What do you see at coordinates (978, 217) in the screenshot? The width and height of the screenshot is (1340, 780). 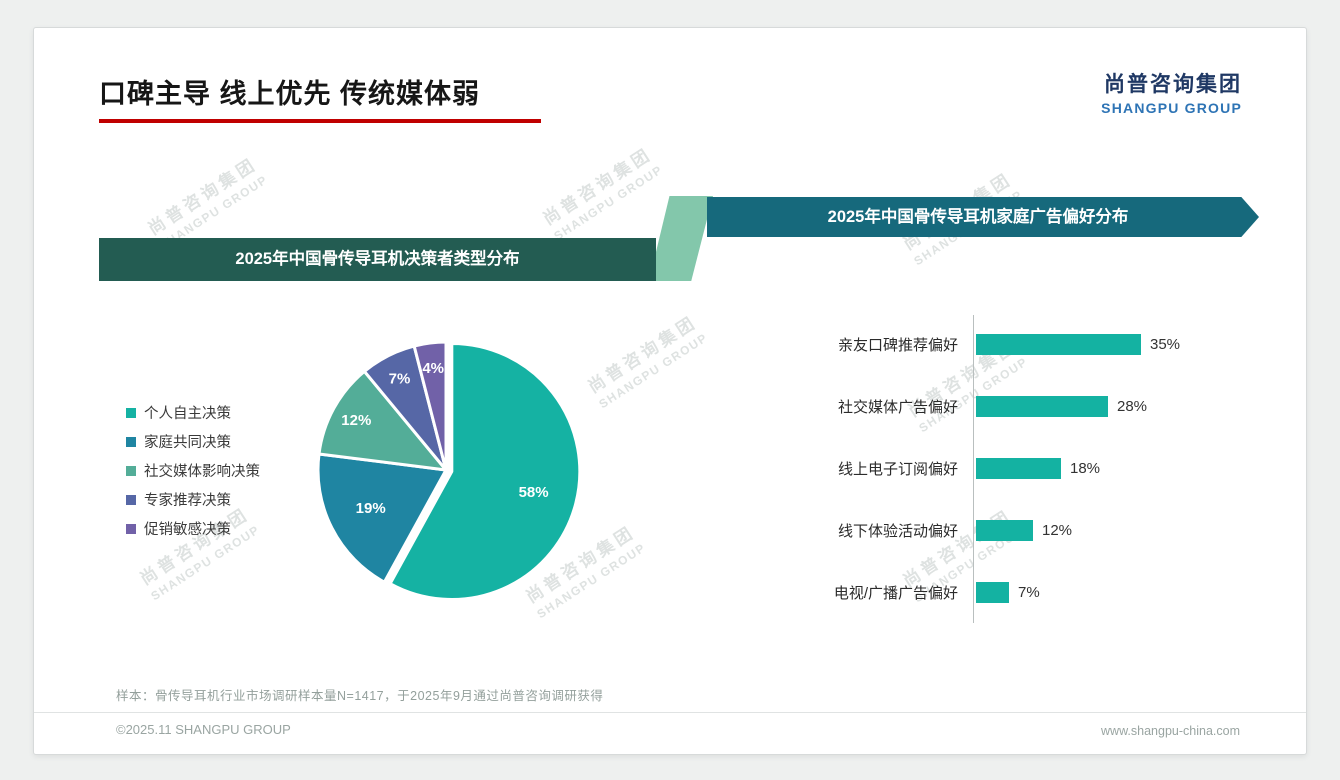 I see `bar-chart-title: 2025年中国骨传导耳机家庭广告偏好分布` at bounding box center [978, 217].